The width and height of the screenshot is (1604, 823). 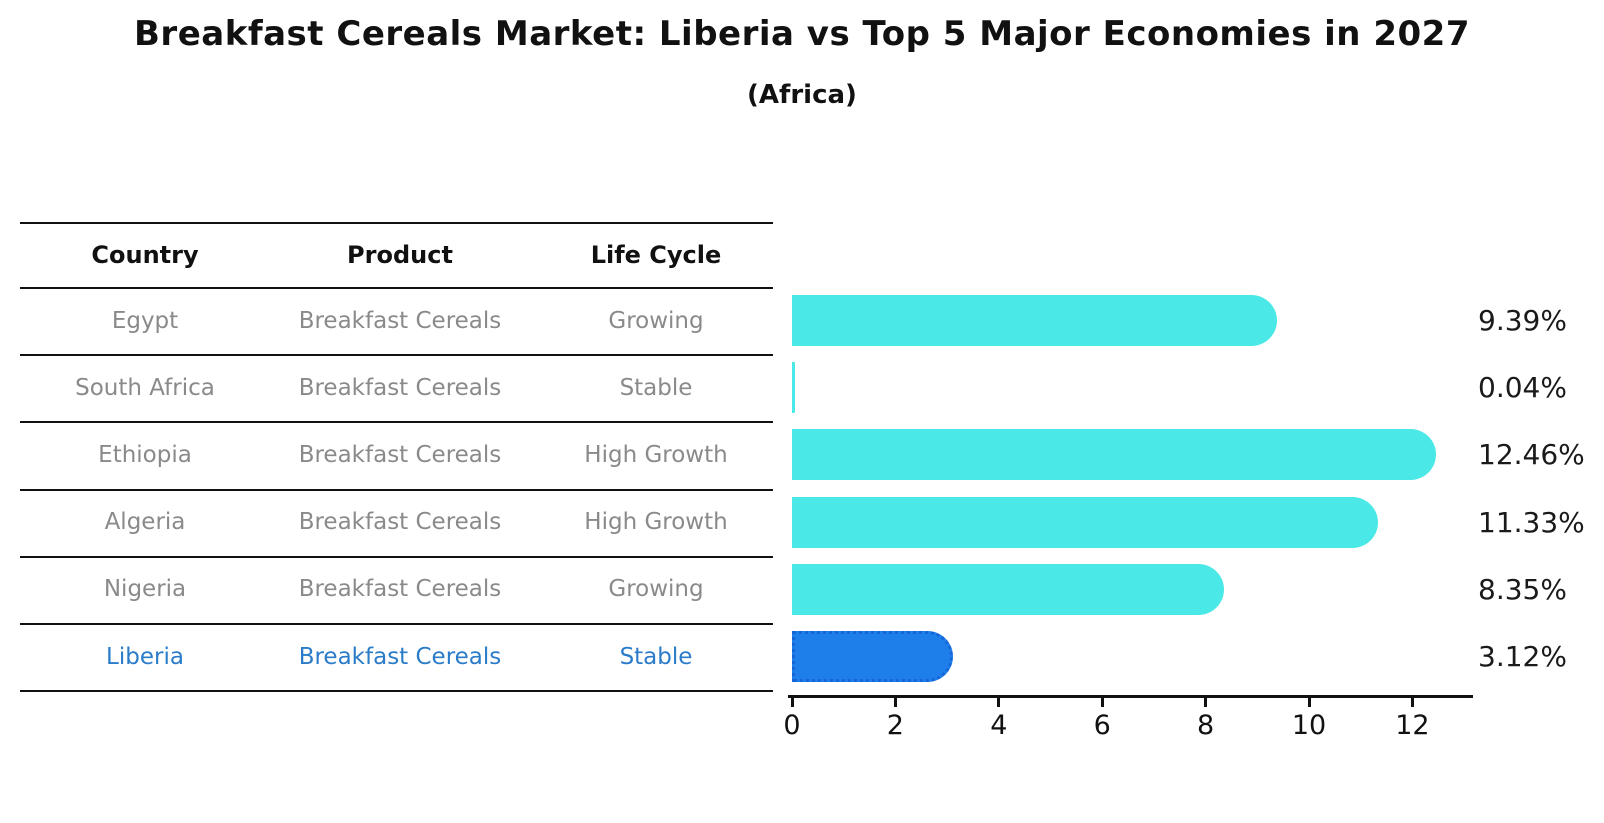 I want to click on table-cell-country: South Africa, so click(x=145, y=387).